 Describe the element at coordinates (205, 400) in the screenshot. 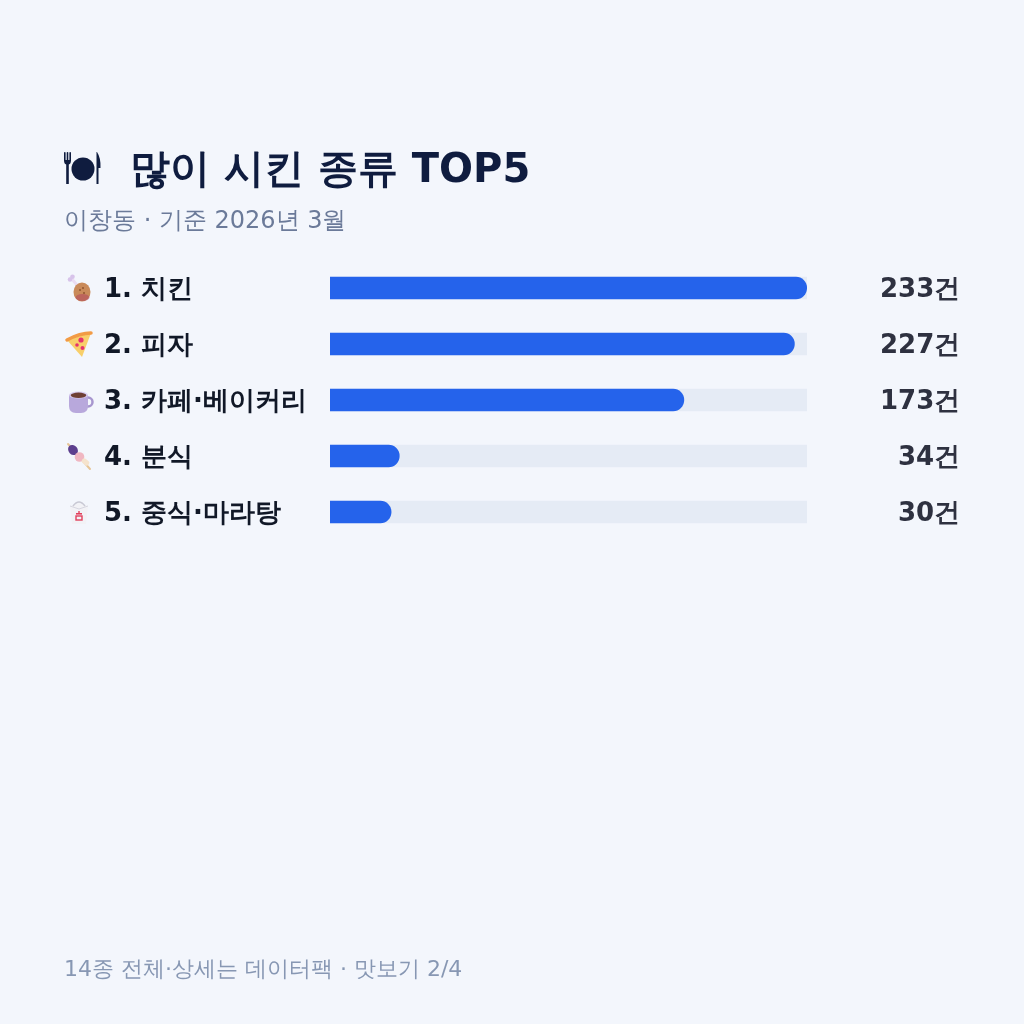

I see `y-tick-label: 3. 카페·베이커리` at that location.